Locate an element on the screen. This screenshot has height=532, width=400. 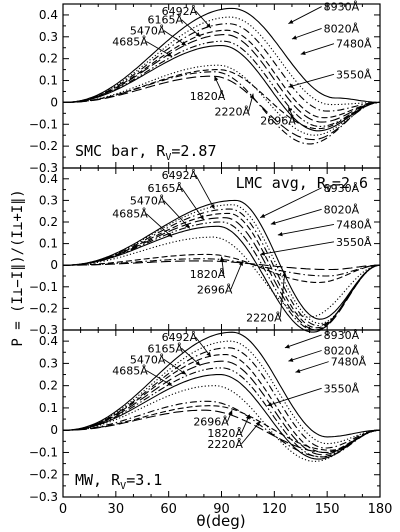
panel-title: SMC bar, RV=2.87 is located at coordinates (146, 152).